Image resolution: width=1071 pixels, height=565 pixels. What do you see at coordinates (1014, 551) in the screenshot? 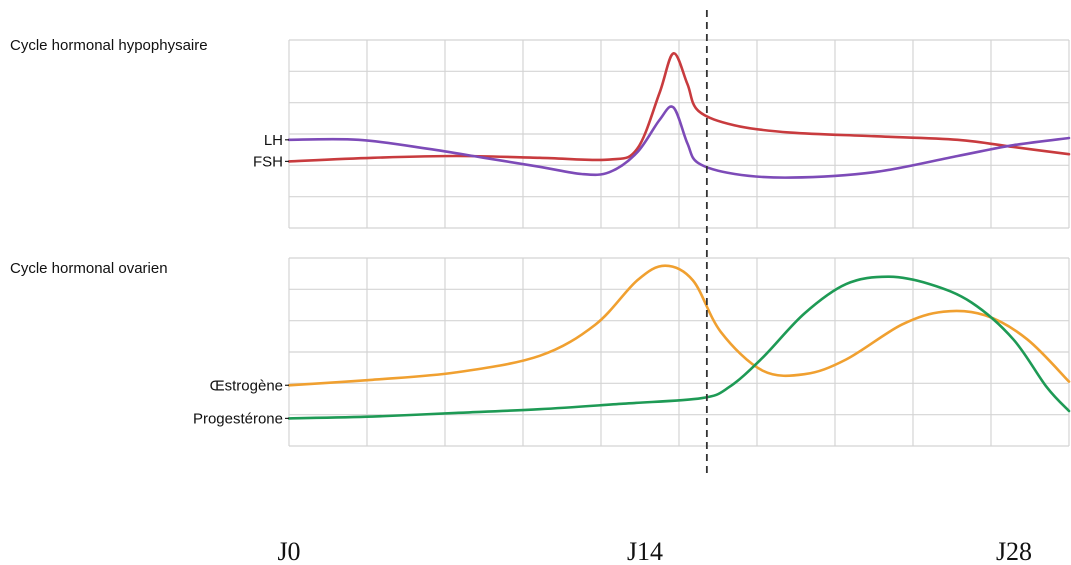
I see `x-tick-label-j28: J28` at bounding box center [1014, 551].